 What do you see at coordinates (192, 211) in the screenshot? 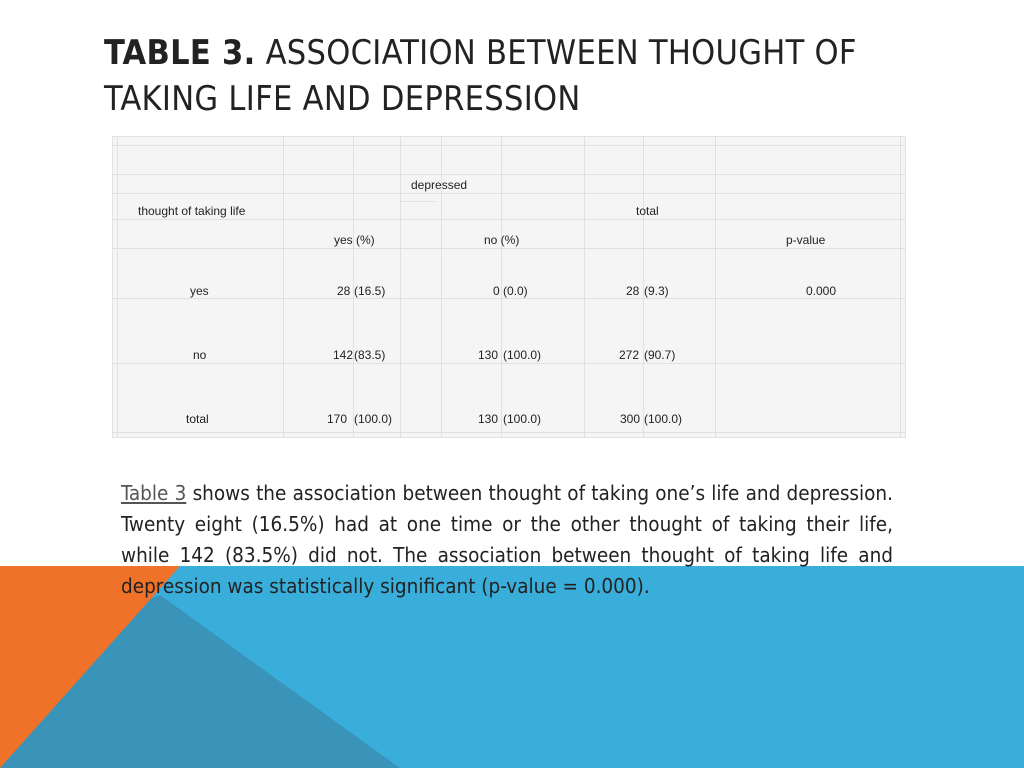
I see `header-thought-of-taking-life: thought of taking life` at bounding box center [192, 211].